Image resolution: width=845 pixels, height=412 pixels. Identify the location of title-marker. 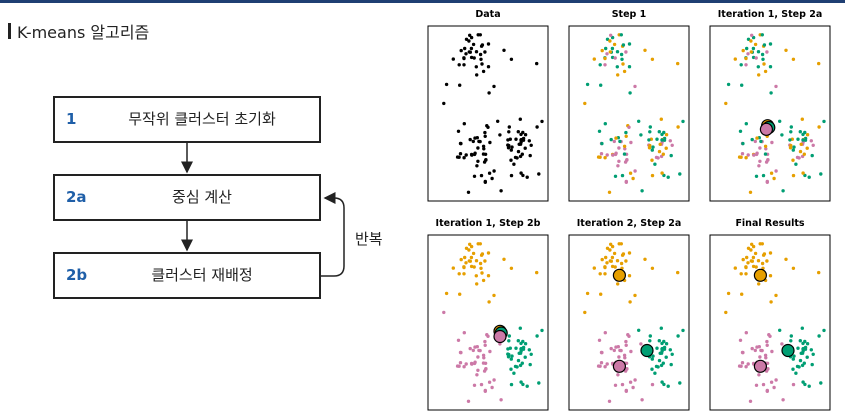
(9, 31).